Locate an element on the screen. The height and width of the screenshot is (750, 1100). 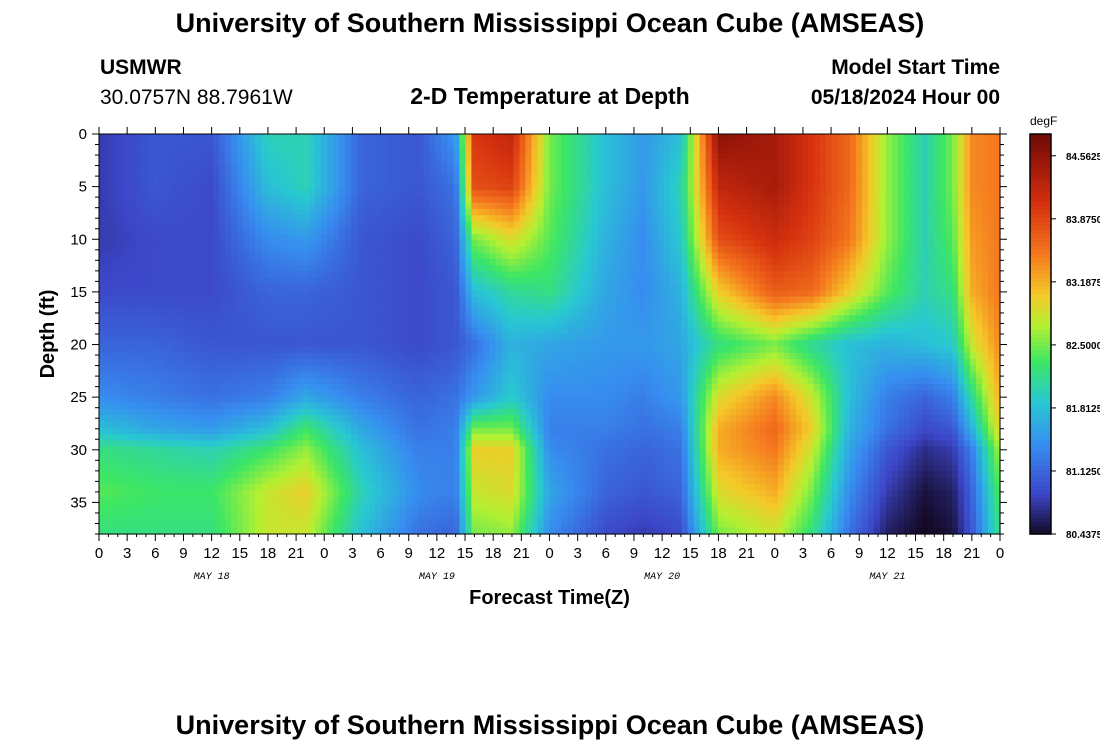
station-name: USMWR is located at coordinates (141, 67).